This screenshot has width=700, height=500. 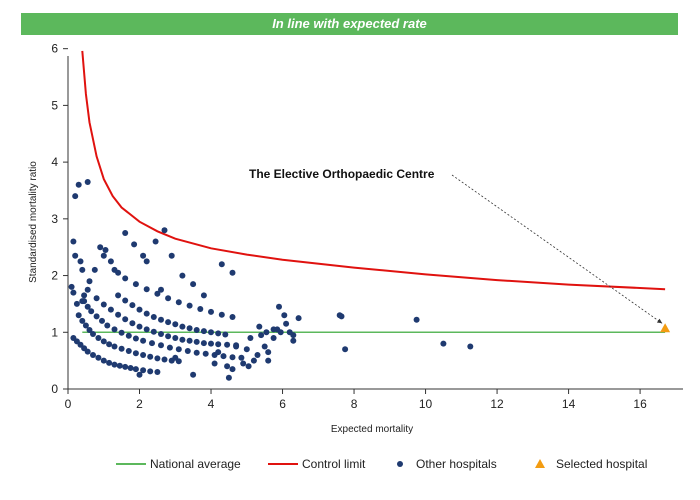 I want to click on y-tick-label: 5, so click(x=54, y=105).